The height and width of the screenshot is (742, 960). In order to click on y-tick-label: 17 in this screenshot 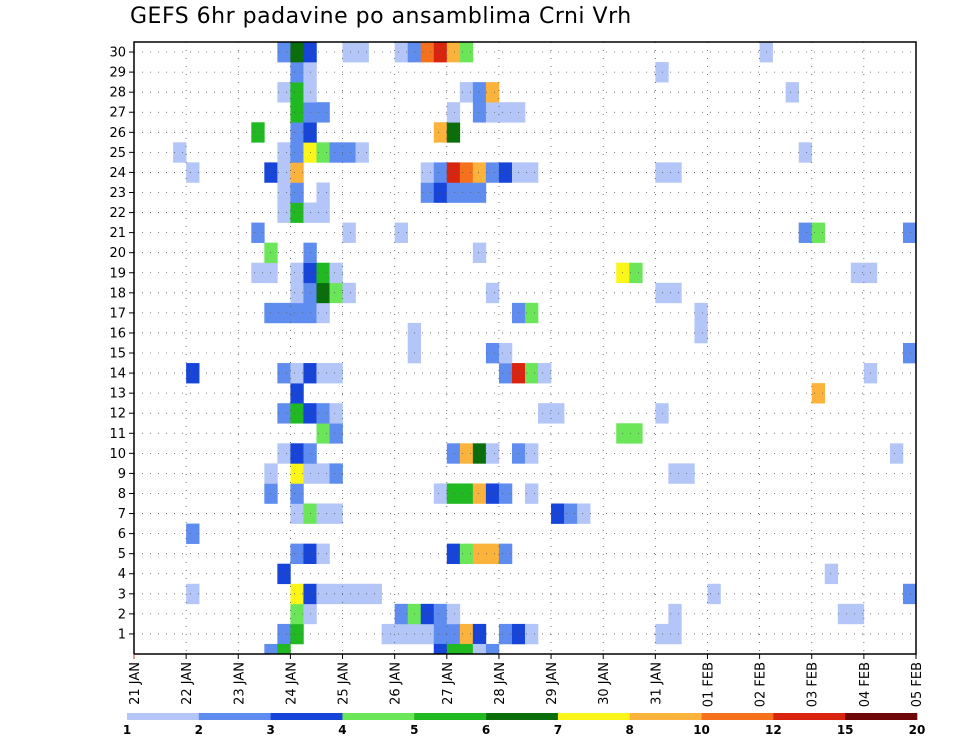, I will do `click(117, 313)`.